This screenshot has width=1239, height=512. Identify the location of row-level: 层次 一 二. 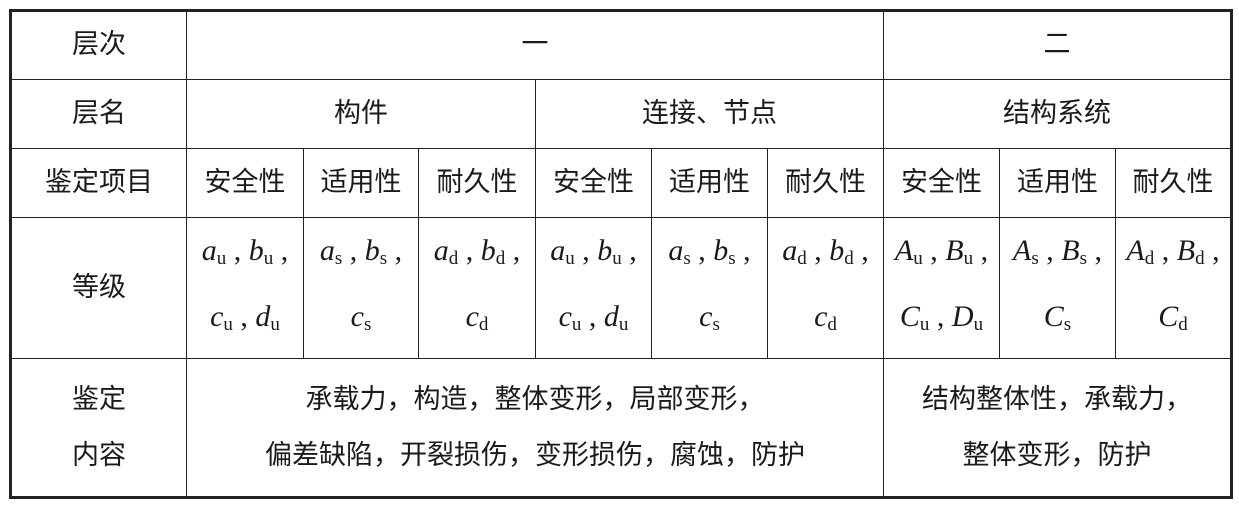
(621, 45).